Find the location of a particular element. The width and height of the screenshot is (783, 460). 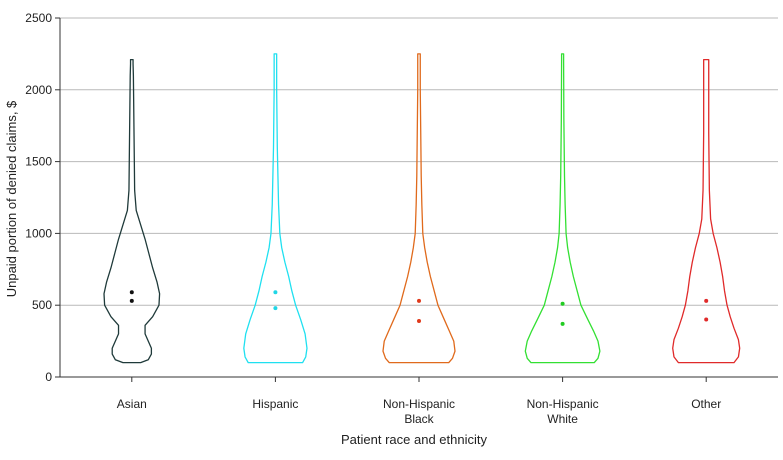

x-axis-title: Patient race and ethnicity is located at coordinates (414, 439).